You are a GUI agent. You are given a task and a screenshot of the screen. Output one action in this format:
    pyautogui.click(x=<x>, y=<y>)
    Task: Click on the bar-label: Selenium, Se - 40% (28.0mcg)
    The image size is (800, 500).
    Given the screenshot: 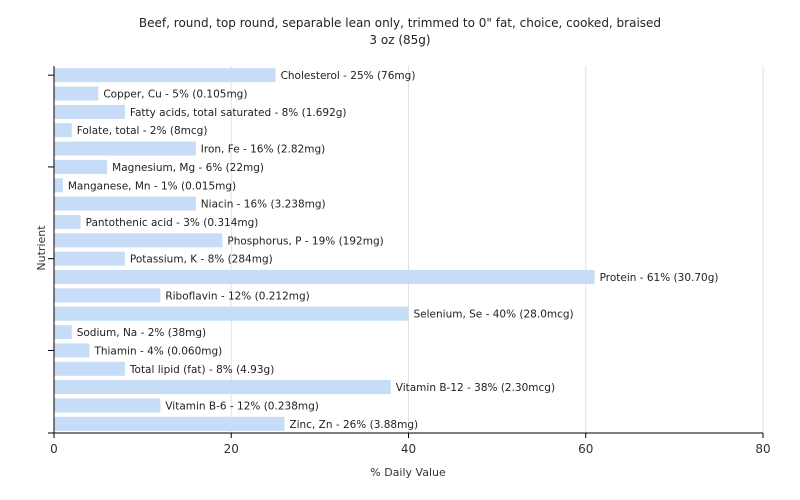 What is the action you would take?
    pyautogui.click(x=494, y=315)
    